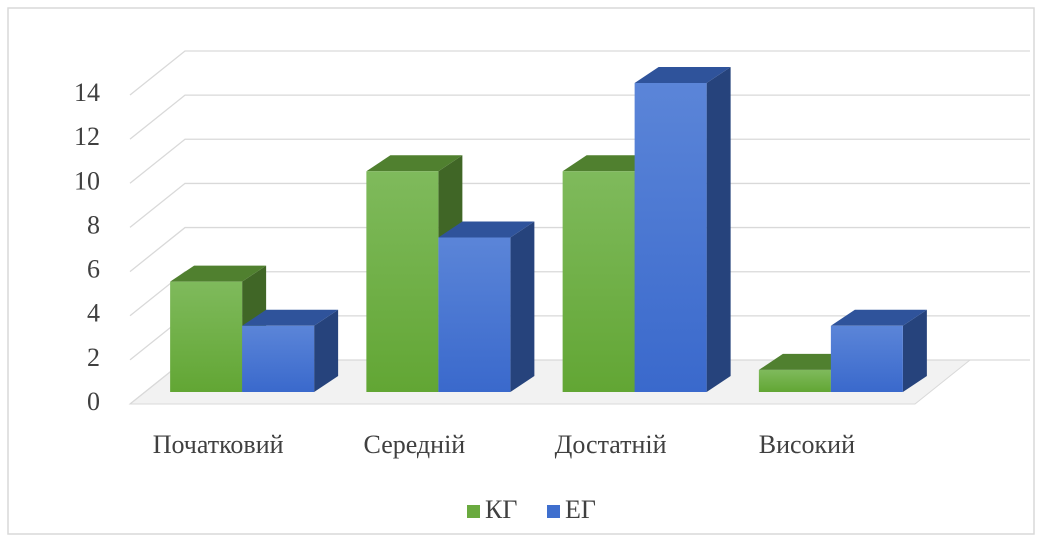 The image size is (1044, 544). I want to click on y-tick-label: 12, so click(87, 136).